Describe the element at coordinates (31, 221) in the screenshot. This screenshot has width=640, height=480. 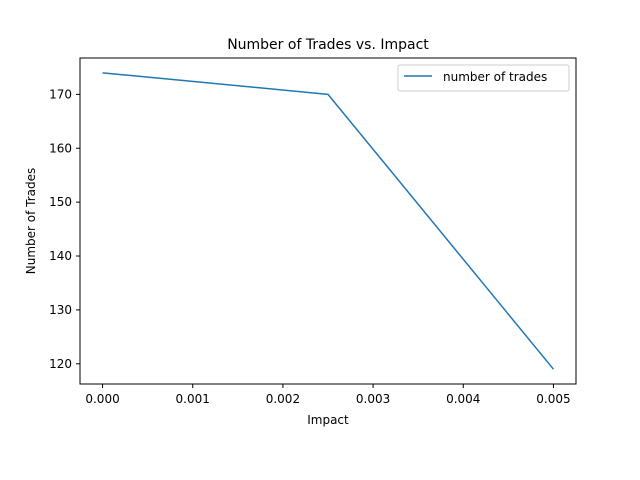
I see `y-axis-label: Number of Trades` at that location.